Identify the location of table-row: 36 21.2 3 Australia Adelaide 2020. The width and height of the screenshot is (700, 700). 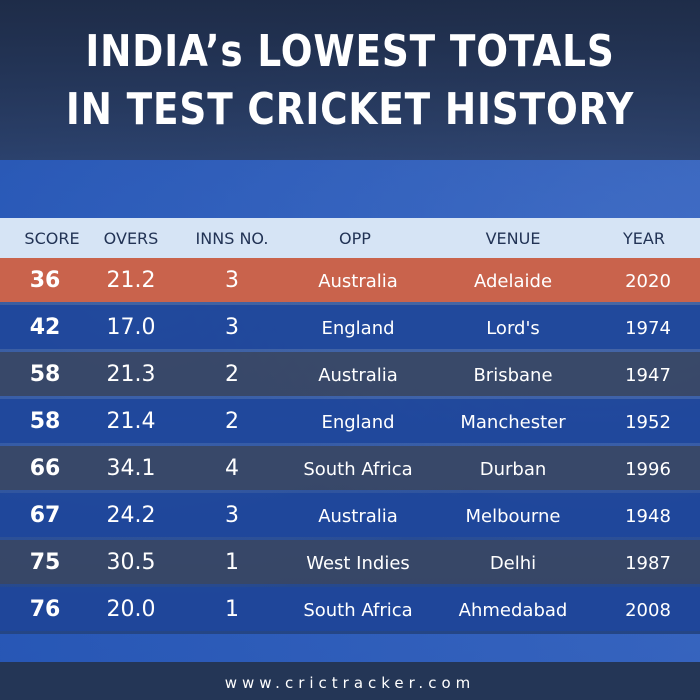
(350, 280).